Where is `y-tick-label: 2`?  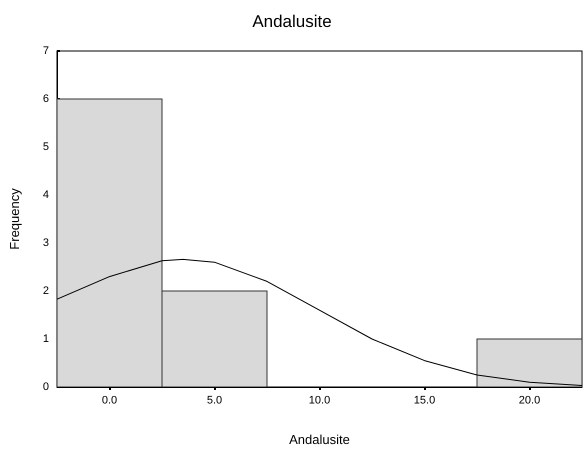
y-tick-label: 2 is located at coordinates (45, 291).